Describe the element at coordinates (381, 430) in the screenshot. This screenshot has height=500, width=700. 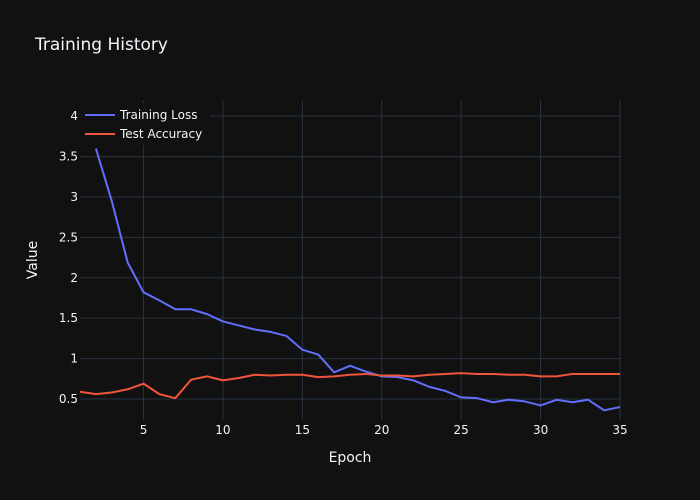
I see `x-tick-label: 20` at that location.